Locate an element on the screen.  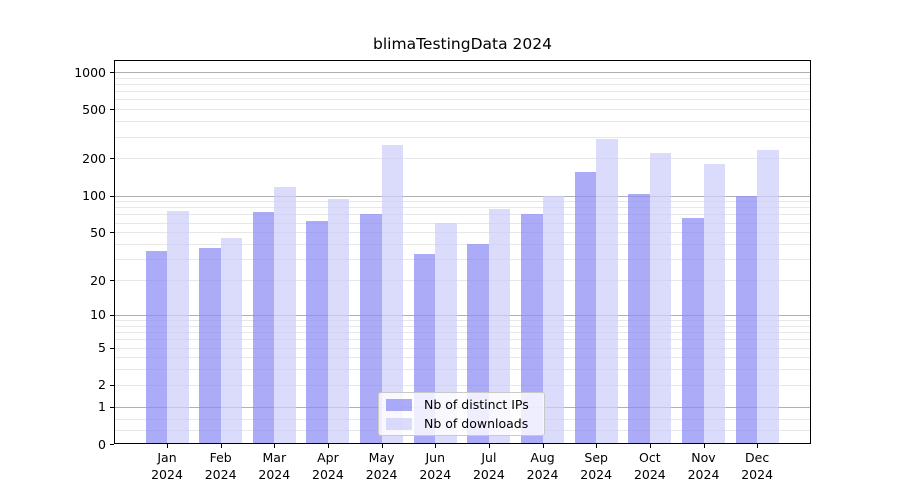
x-tick-label: Oct 2024 is located at coordinates (649, 466).